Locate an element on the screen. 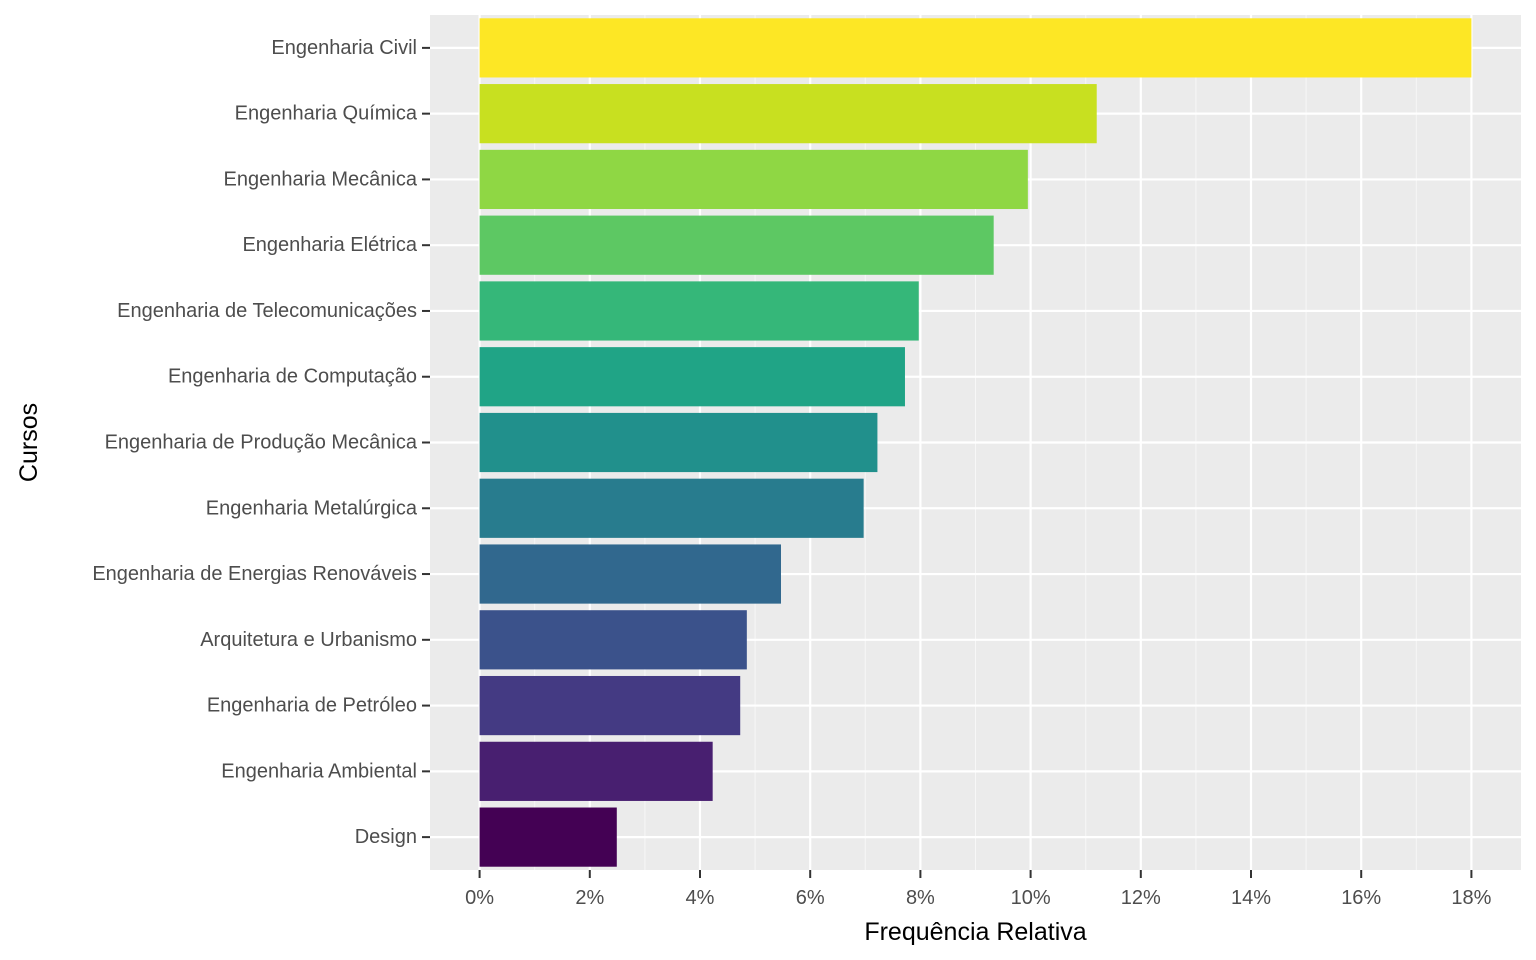 Image resolution: width=1536 pixels, height=960 pixels. y-tick-label: Engenharia de Petróleo is located at coordinates (312, 706).